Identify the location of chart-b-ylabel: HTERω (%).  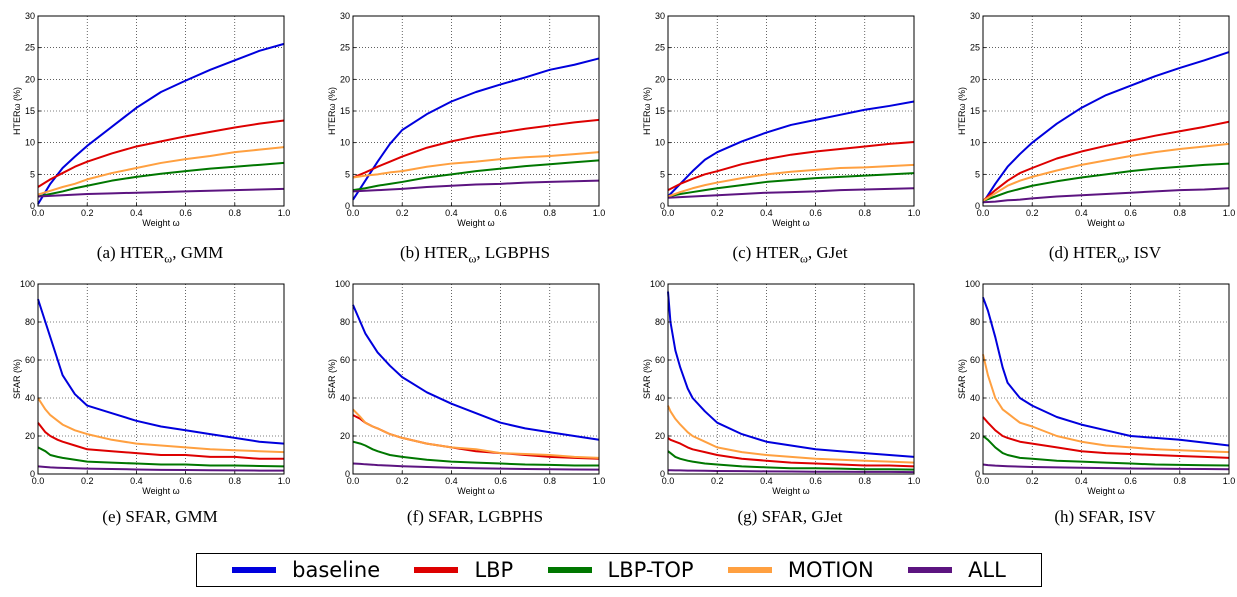
(332, 111).